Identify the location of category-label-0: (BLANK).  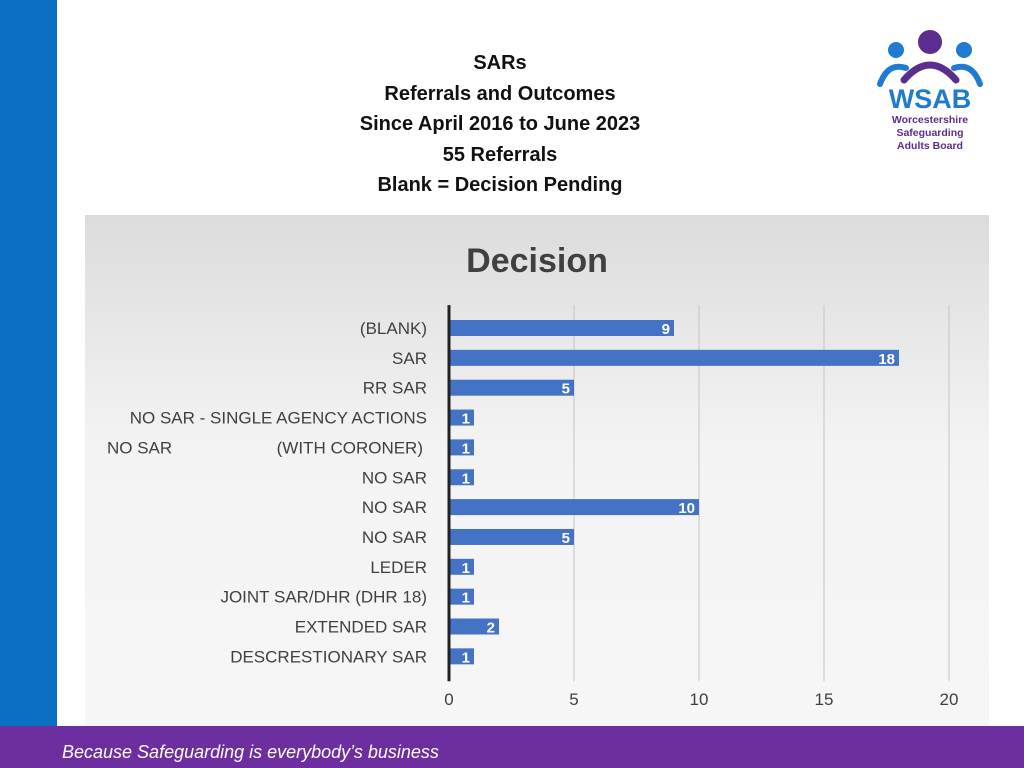
(393, 328).